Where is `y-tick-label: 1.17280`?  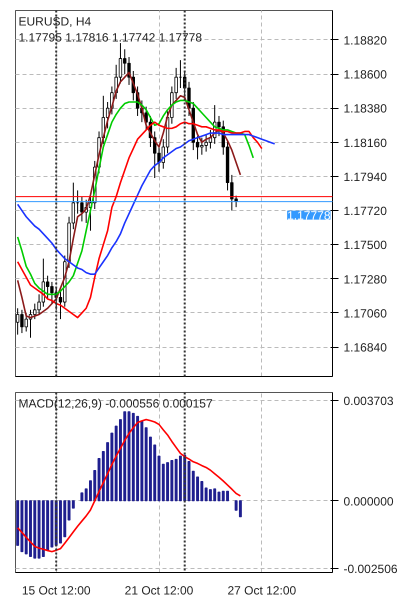
y-tick-label: 1.17280 is located at coordinates (366, 279).